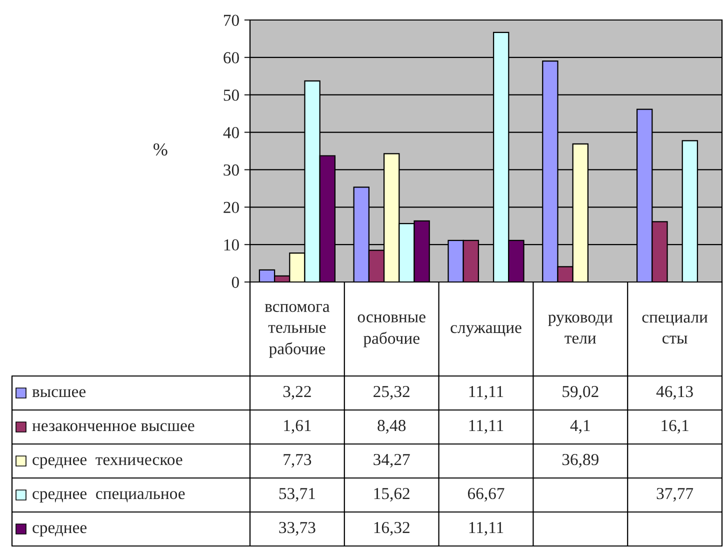 The width and height of the screenshot is (726, 558). I want to click on data-label: 33,73, so click(297, 529).